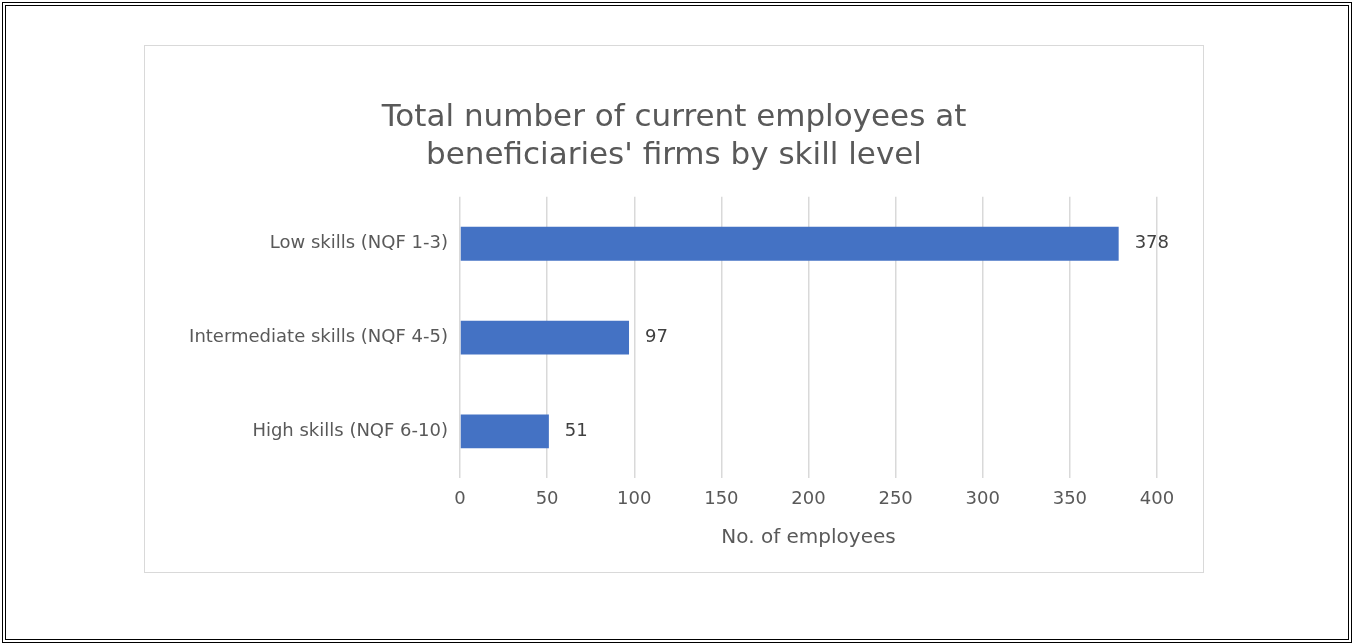 This screenshot has width=1352, height=643. Describe the element at coordinates (895, 497) in the screenshot. I see `x-tick-label: 250` at that location.